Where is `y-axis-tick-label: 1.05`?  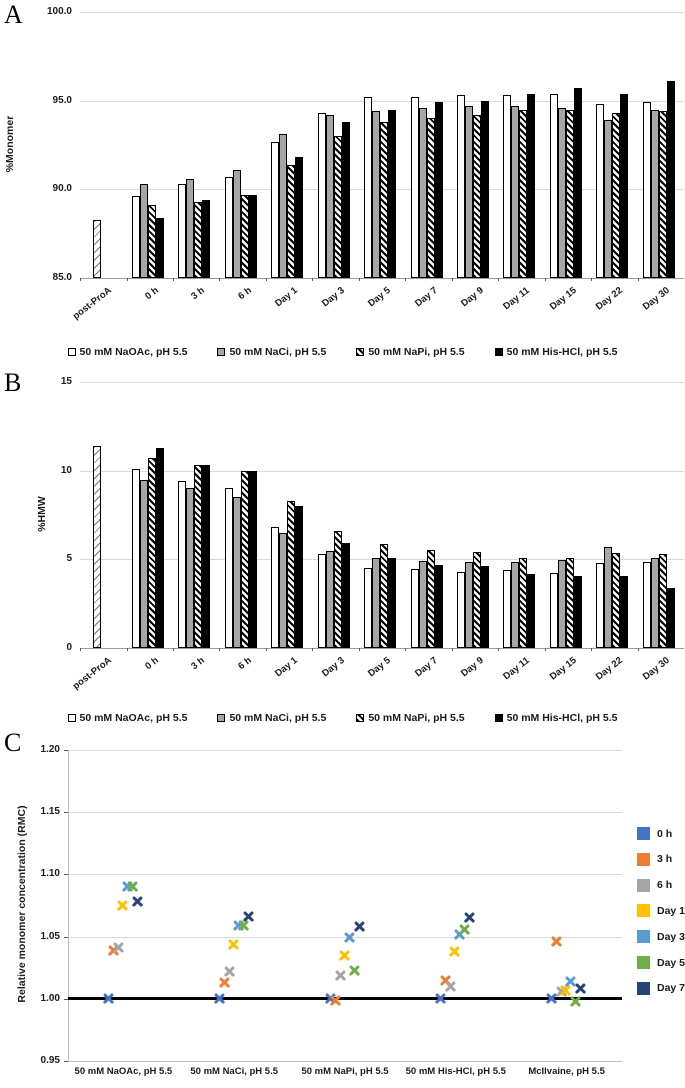
y-axis-tick-label: 1.05 is located at coordinates (50, 936).